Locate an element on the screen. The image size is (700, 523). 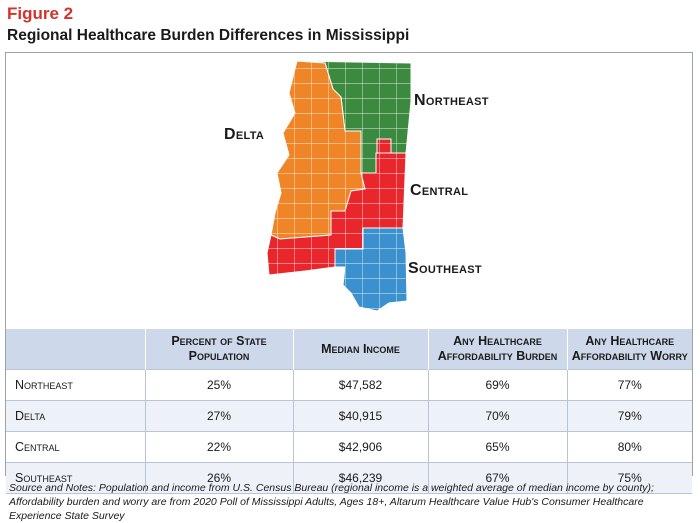
cell-worry: 80% is located at coordinates (629, 447).